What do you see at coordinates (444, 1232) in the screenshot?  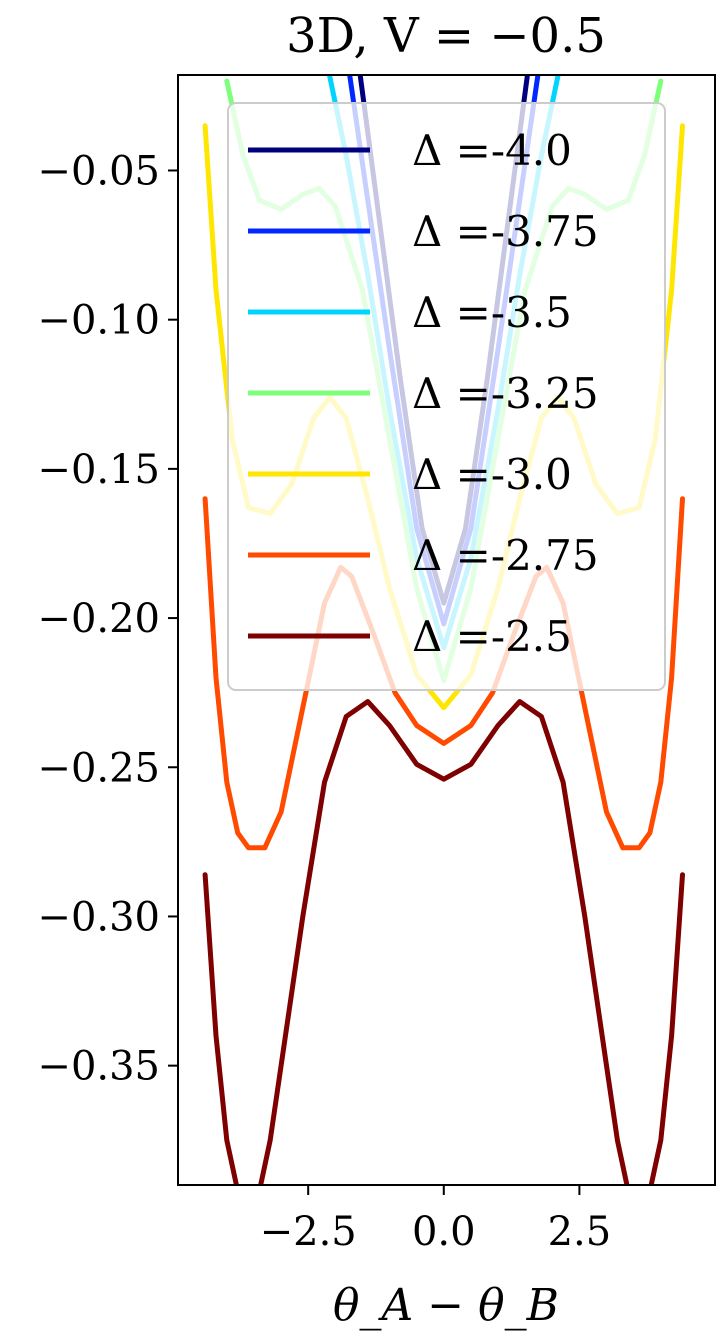 I see `x-tick-label: 0.0` at bounding box center [444, 1232].